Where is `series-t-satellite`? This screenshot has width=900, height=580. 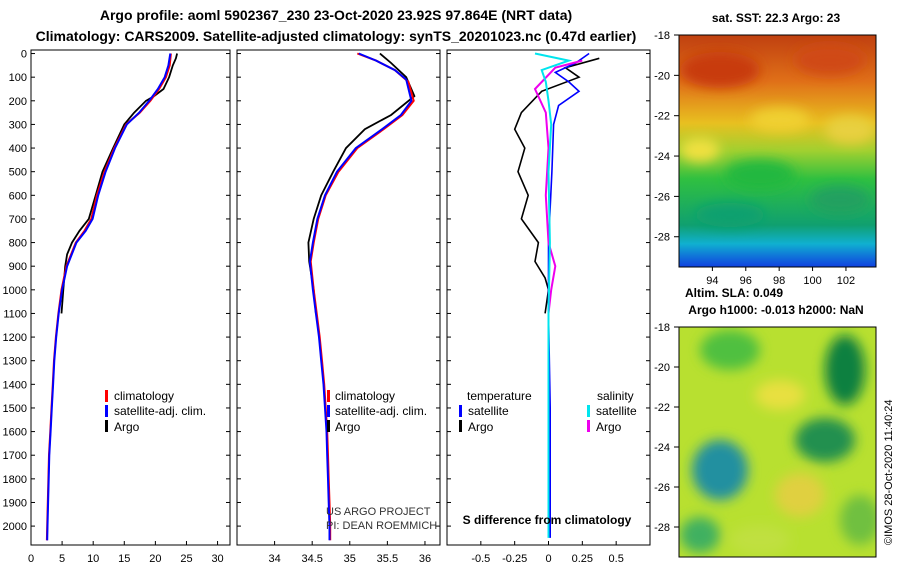 series-t-satellite is located at coordinates (568, 295).